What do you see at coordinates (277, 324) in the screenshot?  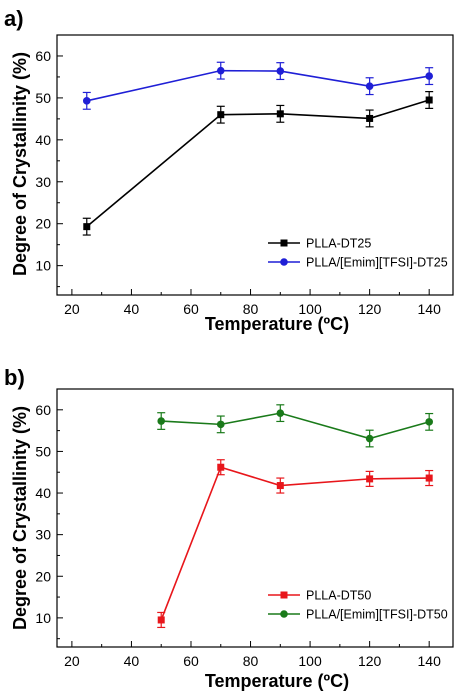 I see `x-axis-title-a: Temperature (ºC)` at bounding box center [277, 324].